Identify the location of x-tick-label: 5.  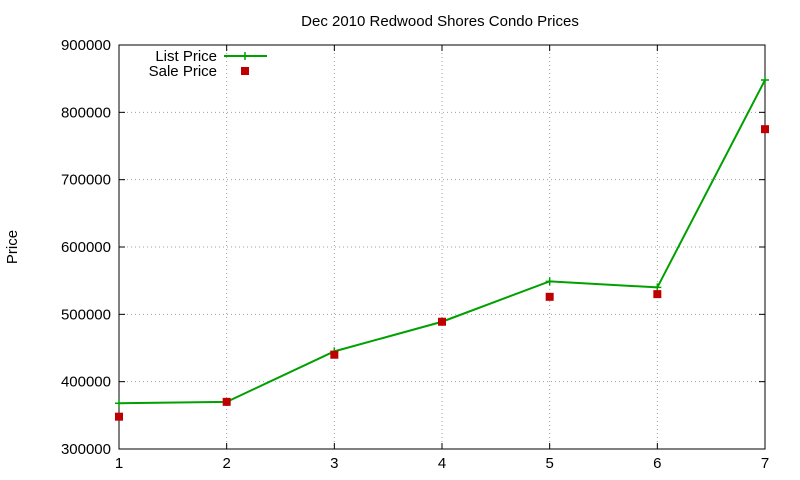
(549, 463).